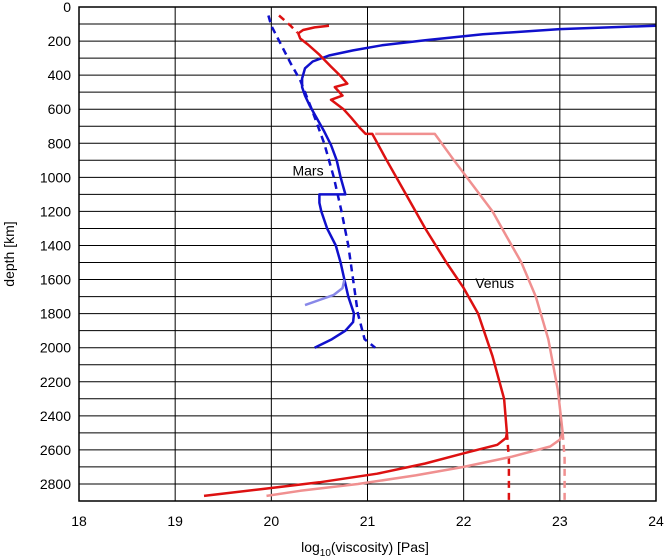  I want to click on y-tick-label: 600, so click(60, 109).